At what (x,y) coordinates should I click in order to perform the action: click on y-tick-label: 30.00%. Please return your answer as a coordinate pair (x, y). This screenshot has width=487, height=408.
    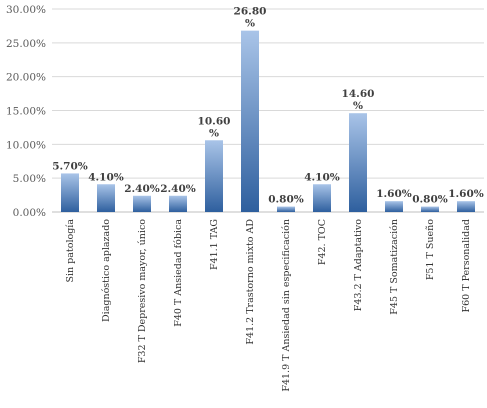
    Looking at the image, I should click on (26, 10).